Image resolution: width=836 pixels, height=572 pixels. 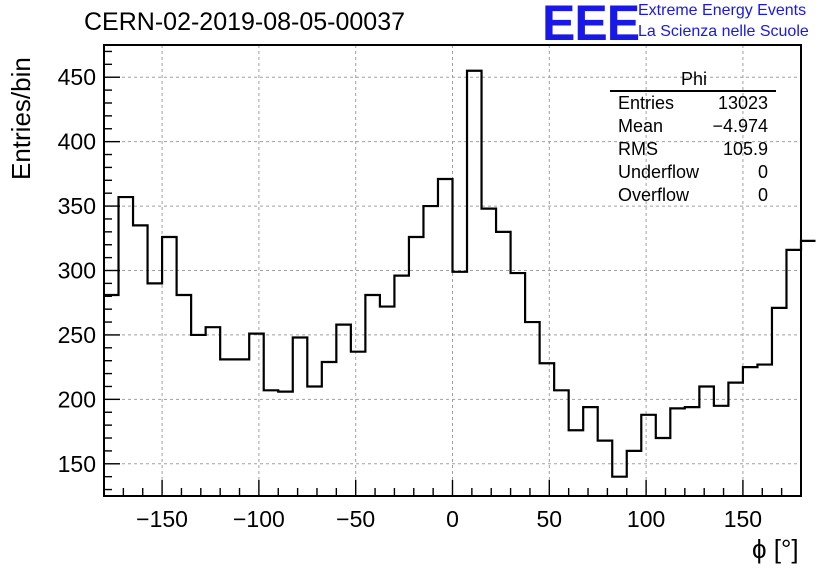 I want to click on stats-row-overflow: Overflow 0, so click(x=693, y=195).